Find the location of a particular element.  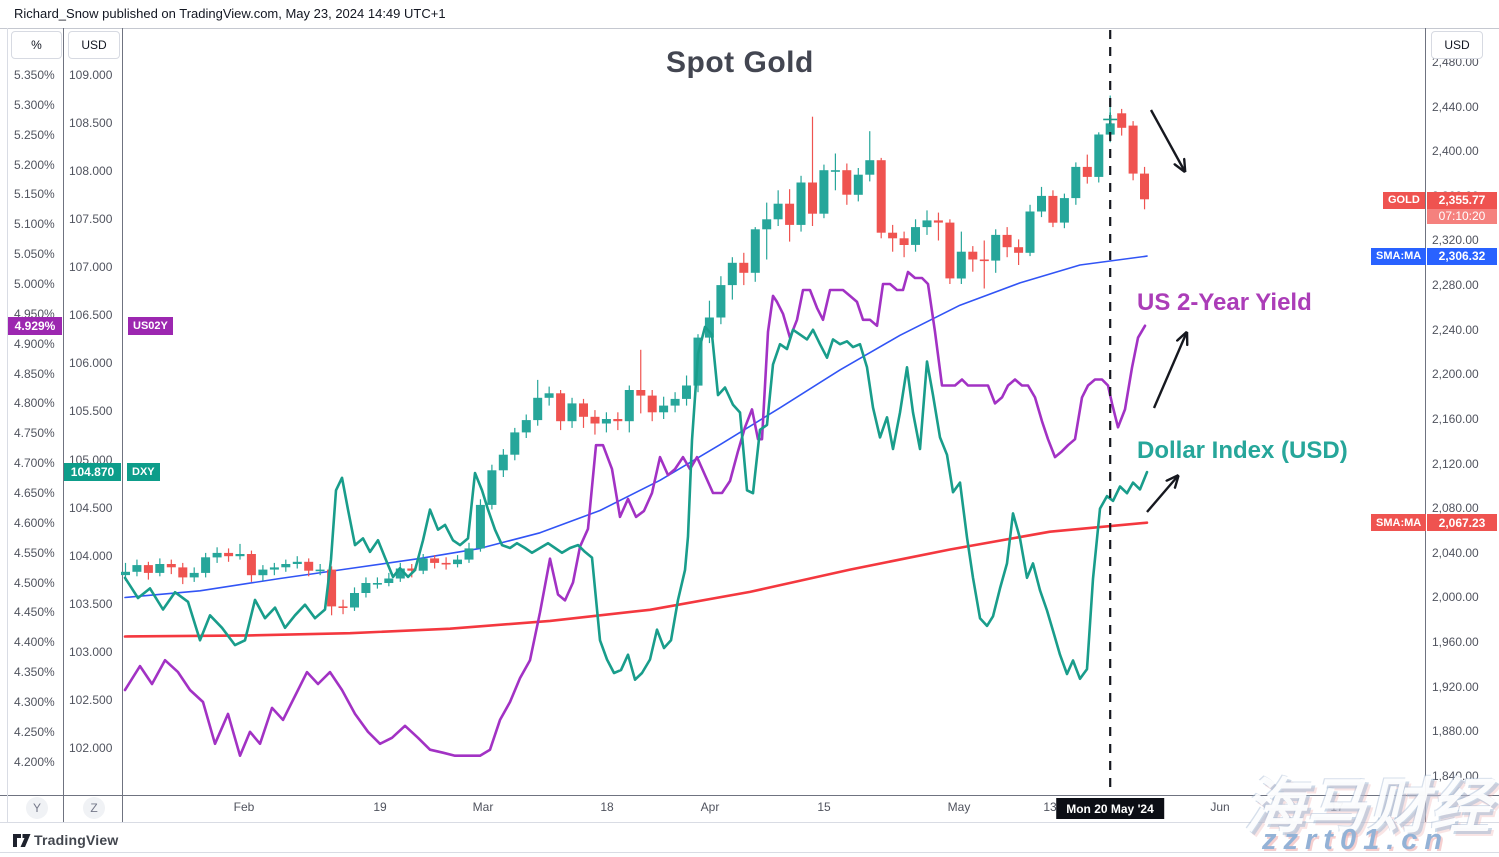

time-tick-label: Jun is located at coordinates (1220, 807).